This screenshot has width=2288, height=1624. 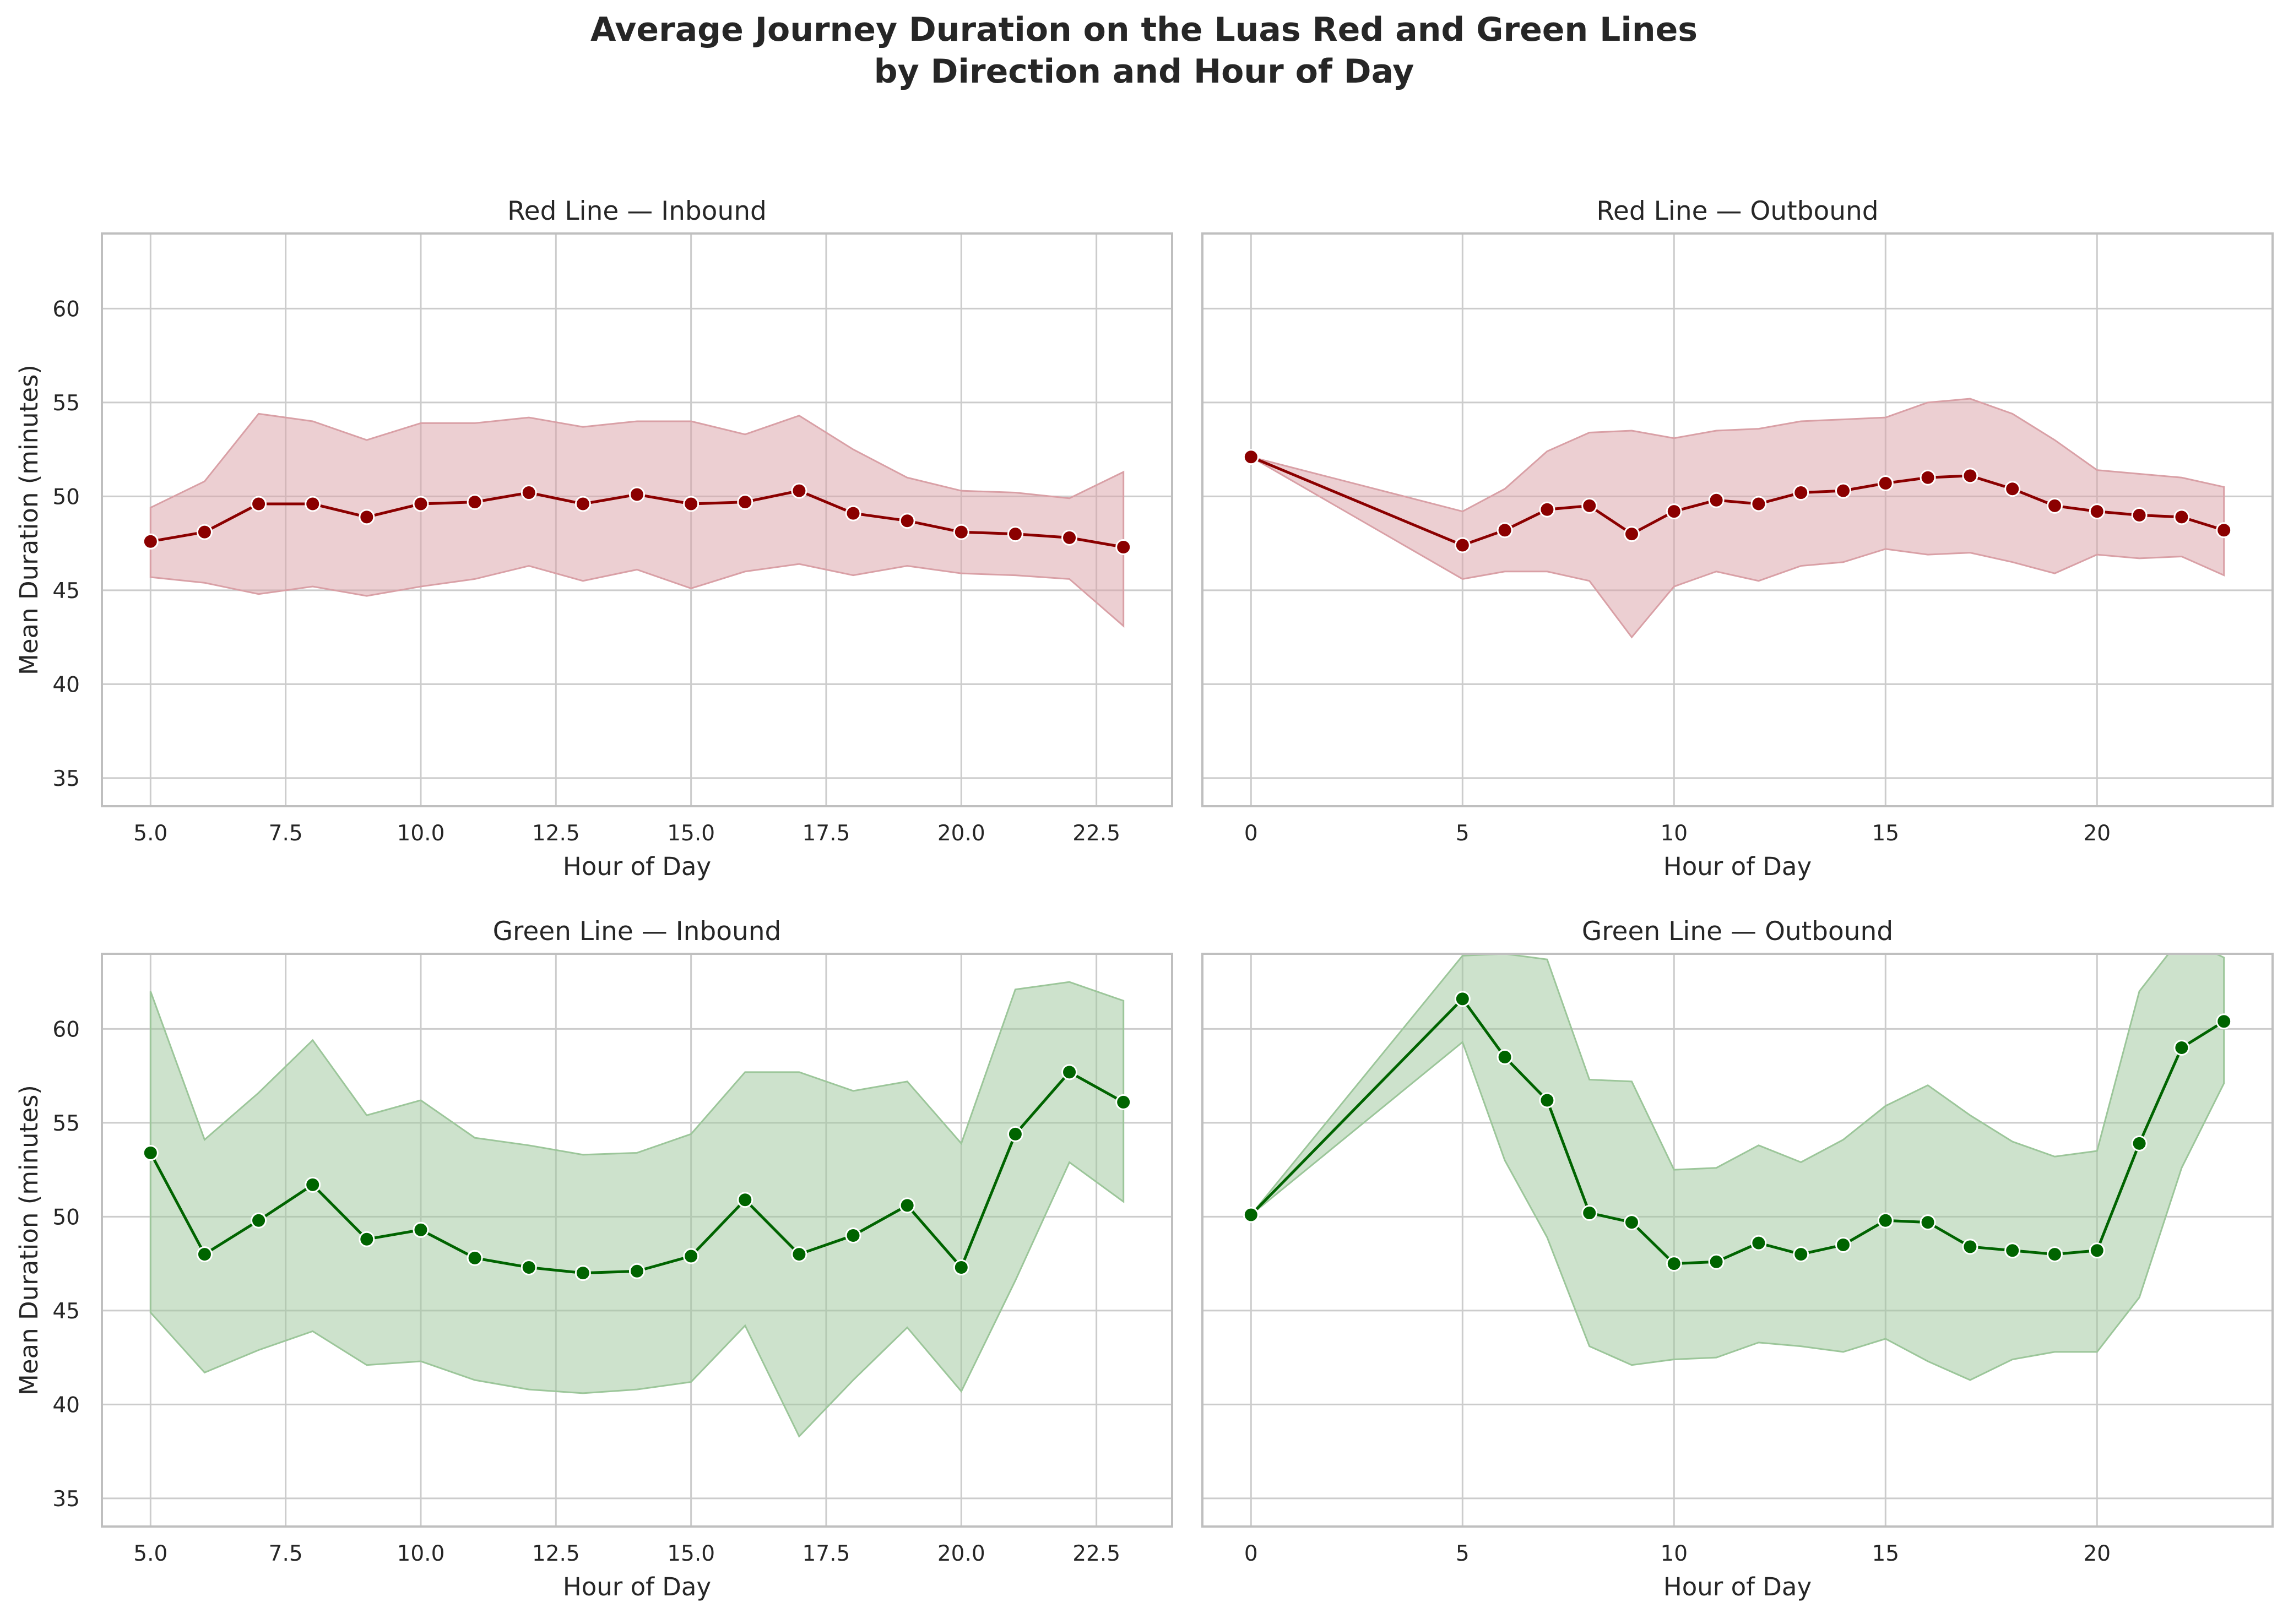 I want to click on figure-title-line-2: by Direction and Hour of Day, so click(x=1144, y=71).